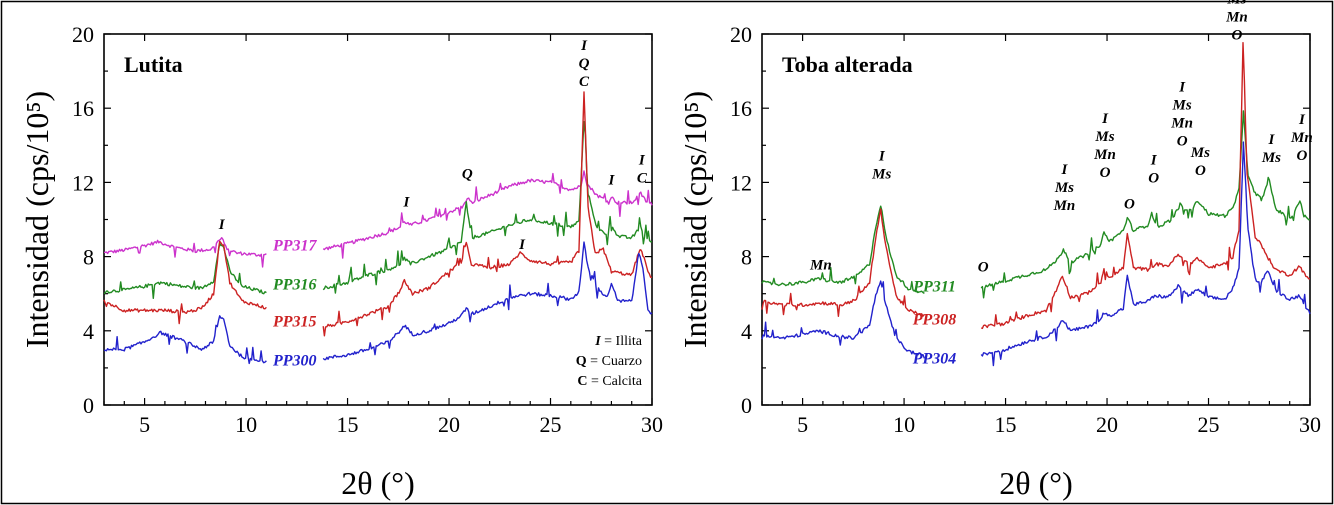 Image resolution: width=1334 pixels, height=505 pixels. I want to click on trace-pp311-b, so click(1145, 204).